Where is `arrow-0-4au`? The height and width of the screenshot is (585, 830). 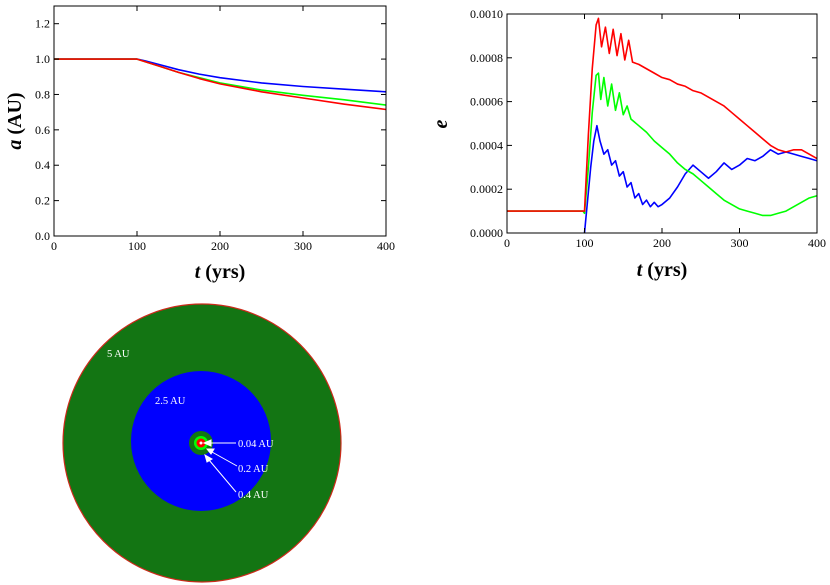
arrow-0-4au is located at coordinates (222, 476).